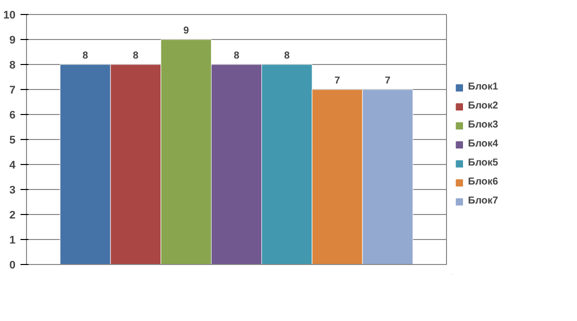  Describe the element at coordinates (484, 182) in the screenshot. I see `legend-label: Блок6` at that location.